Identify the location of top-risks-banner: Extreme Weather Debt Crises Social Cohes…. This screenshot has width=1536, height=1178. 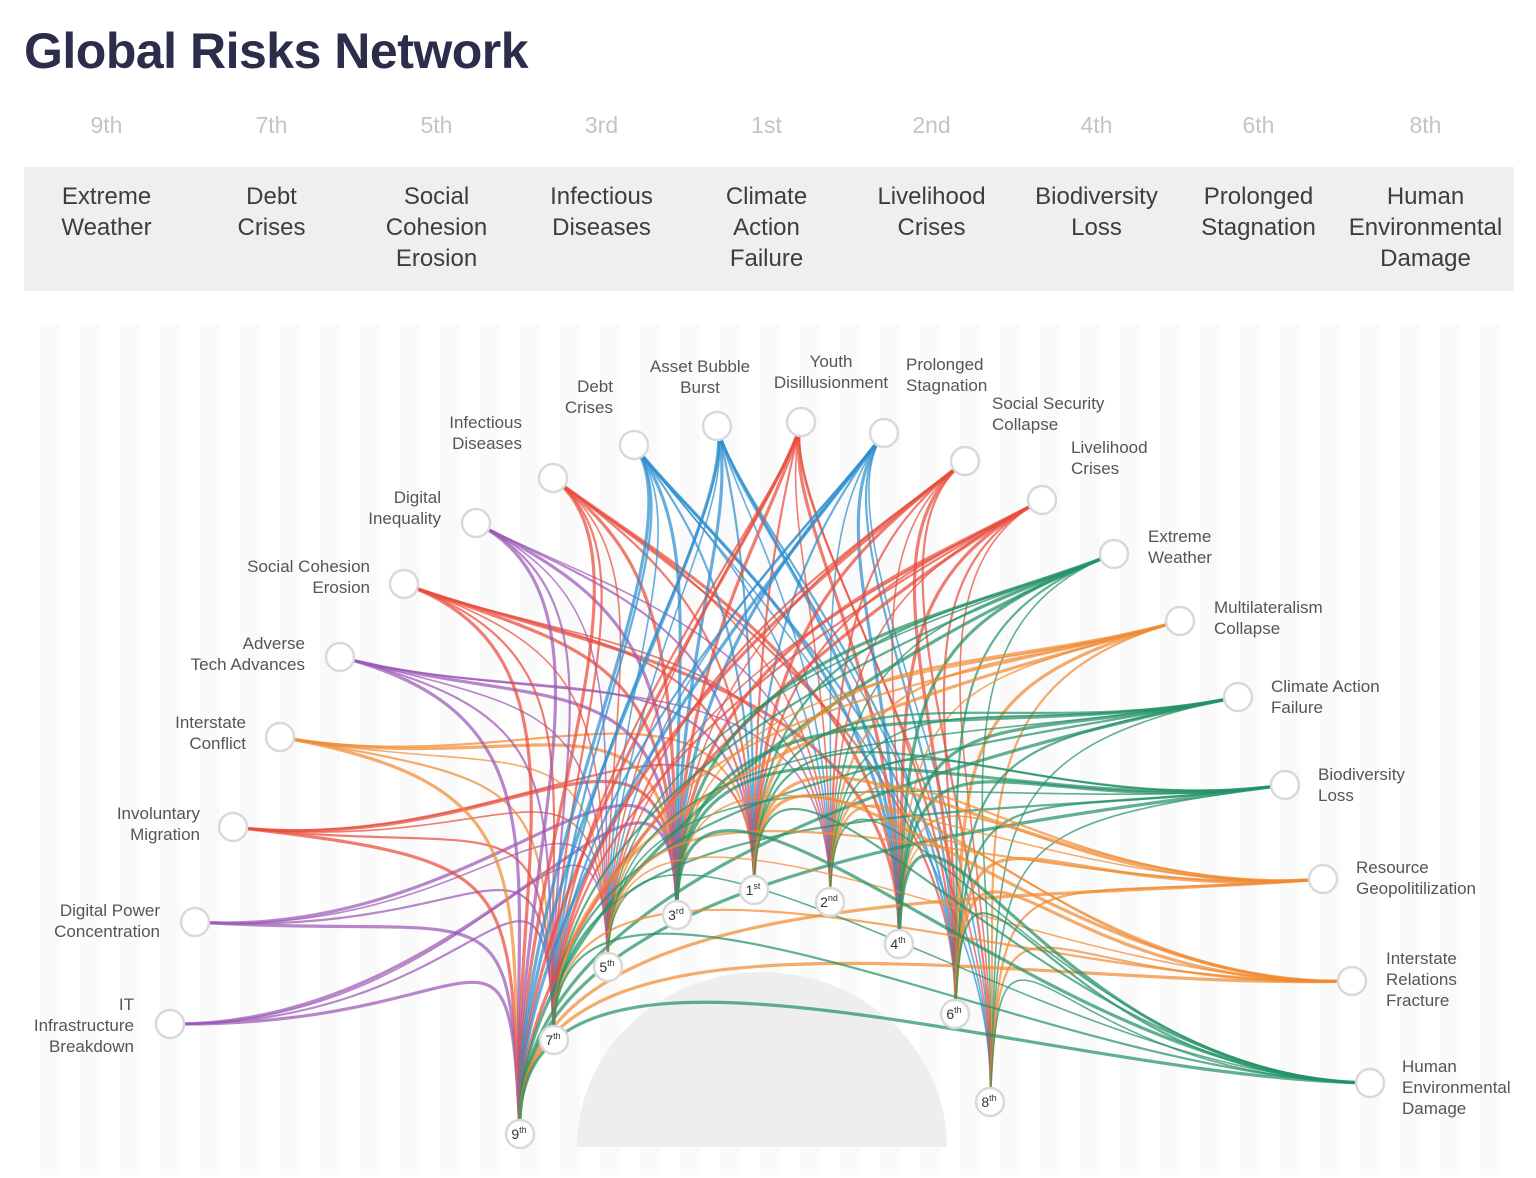
(769, 229).